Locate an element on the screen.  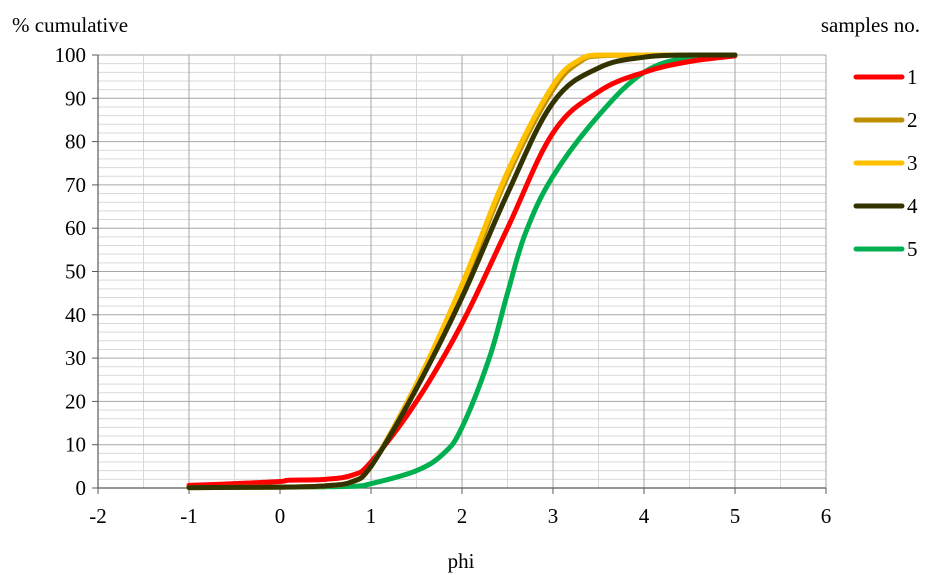
y-tick-label: 50 is located at coordinates (75, 272).